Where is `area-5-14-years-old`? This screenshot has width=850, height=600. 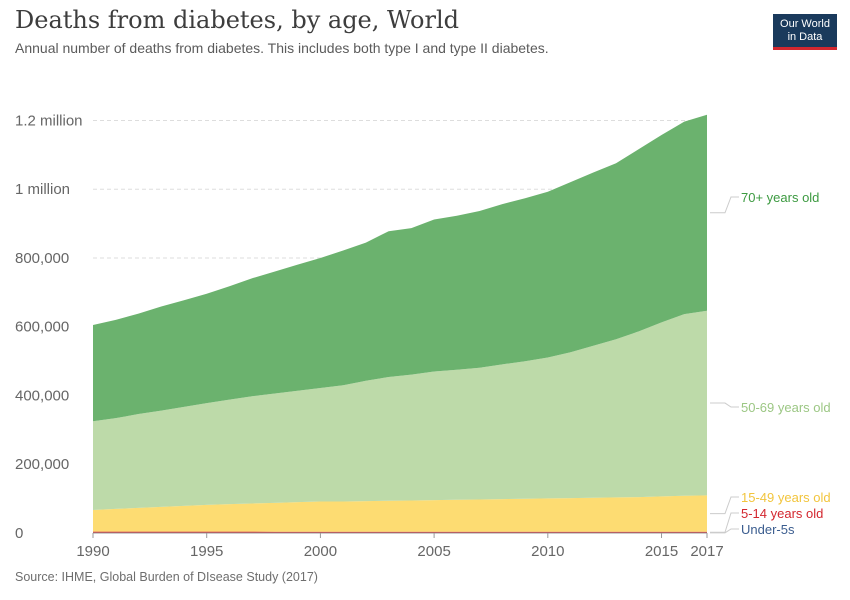 area-5-14-years-old is located at coordinates (400, 532).